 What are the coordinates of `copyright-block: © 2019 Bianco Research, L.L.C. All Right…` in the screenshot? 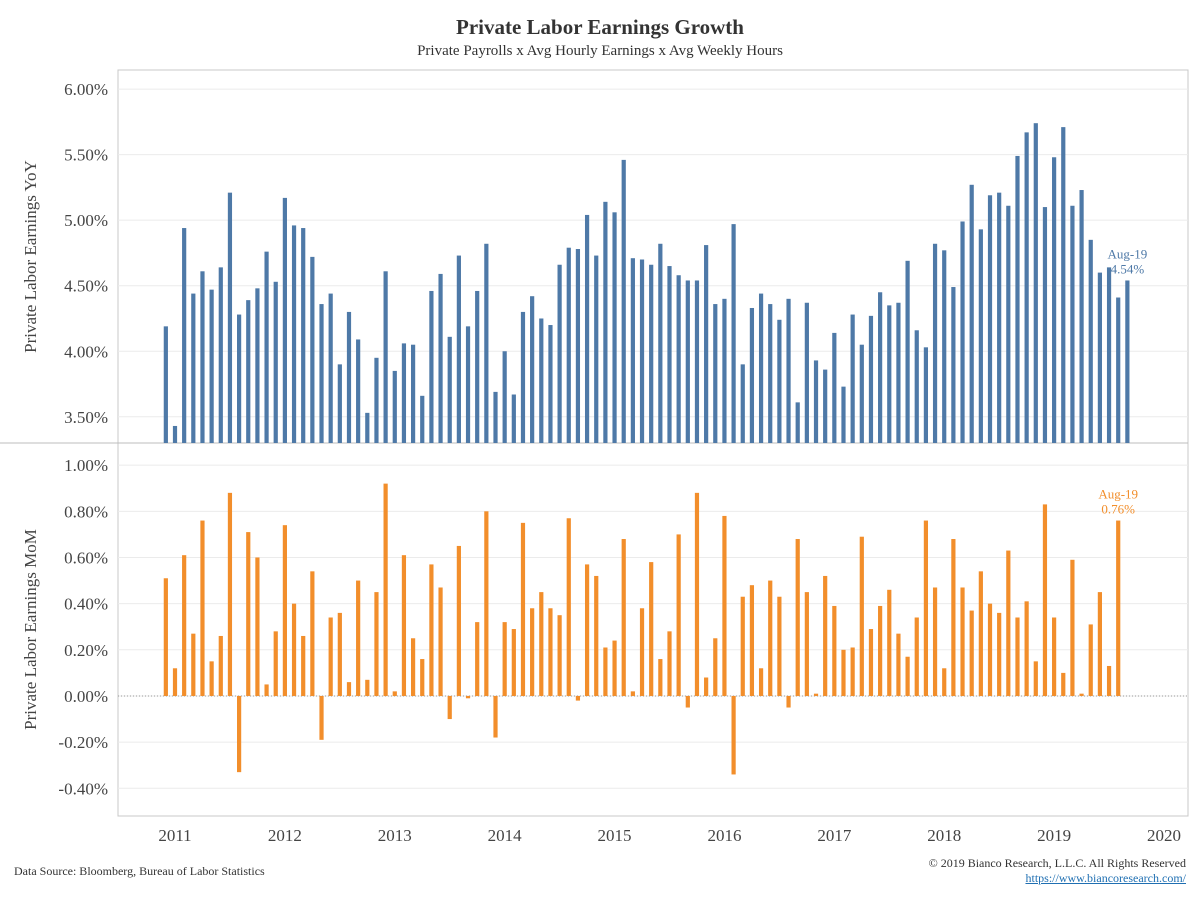 It's located at (1057, 871).